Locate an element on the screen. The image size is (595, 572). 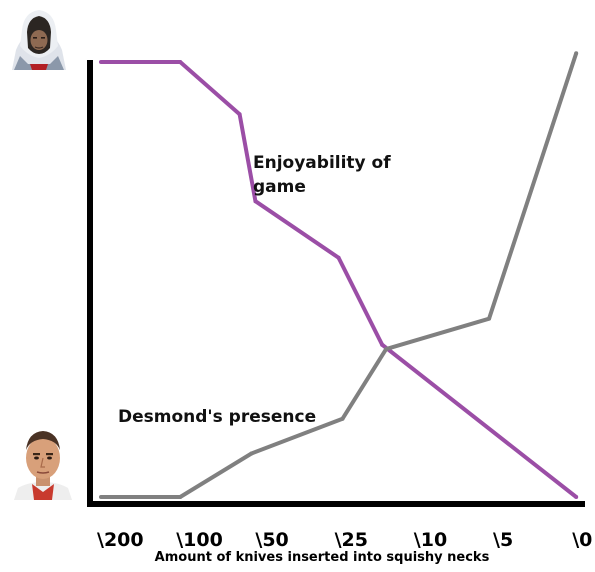
x-tick-label: \10 is located at coordinates (430, 540).